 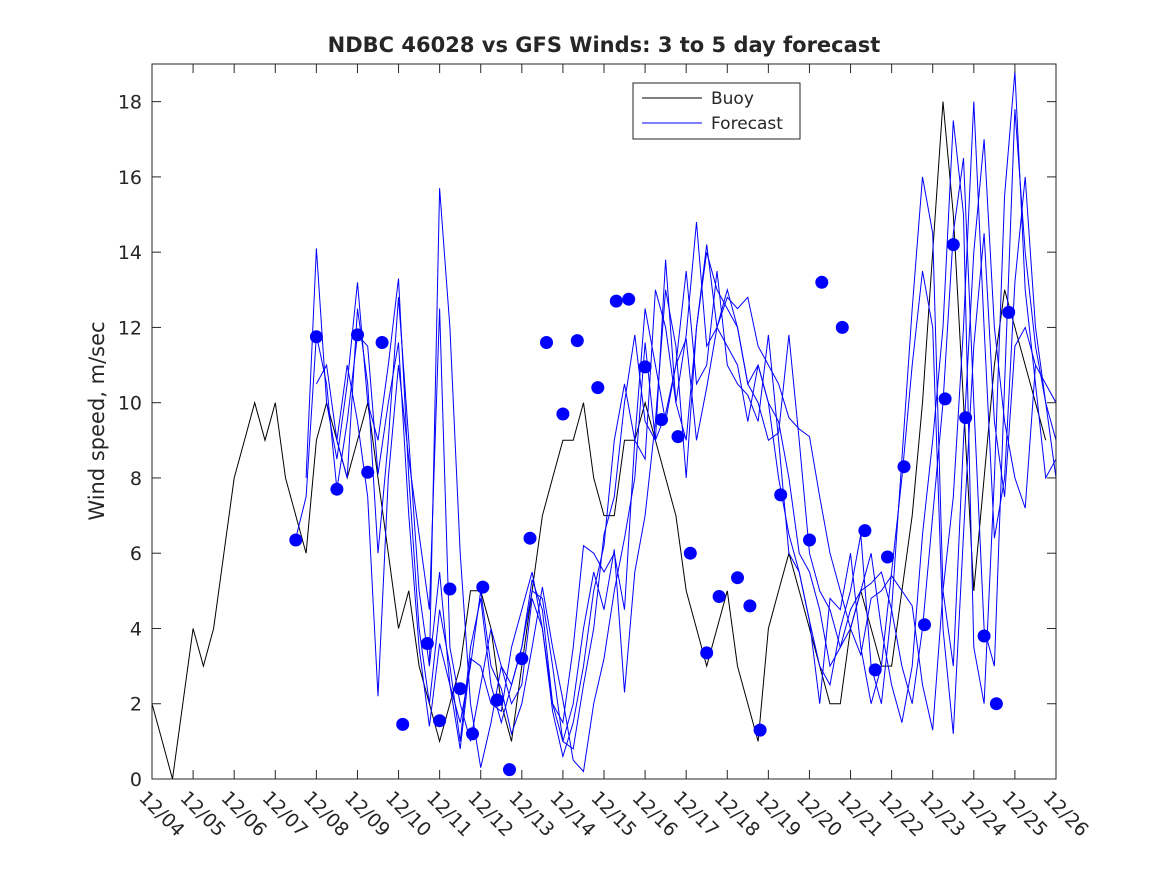 I want to click on x-tick-label: 12/24, so click(x=983, y=814).